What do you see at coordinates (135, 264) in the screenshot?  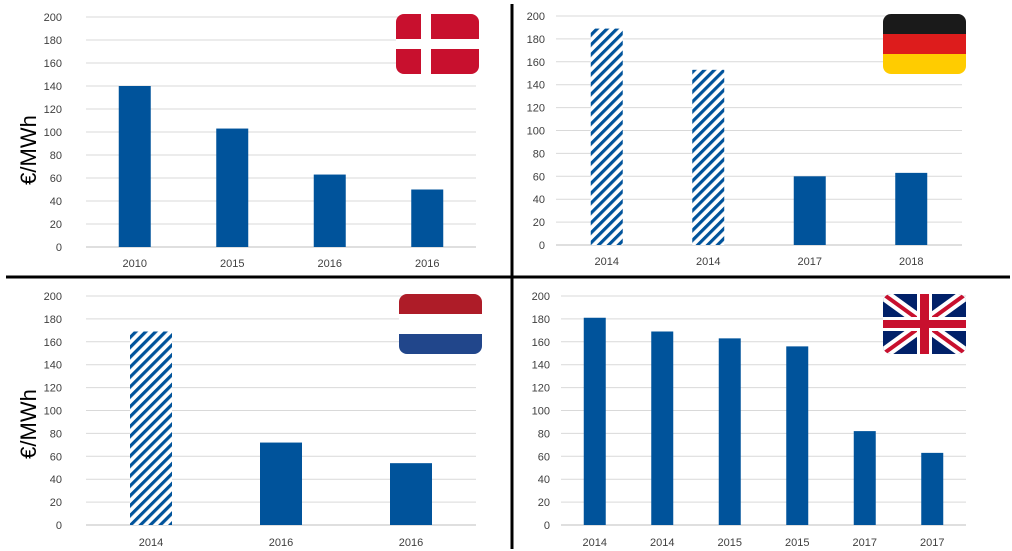 I see `x-tick-label: 2010` at bounding box center [135, 264].